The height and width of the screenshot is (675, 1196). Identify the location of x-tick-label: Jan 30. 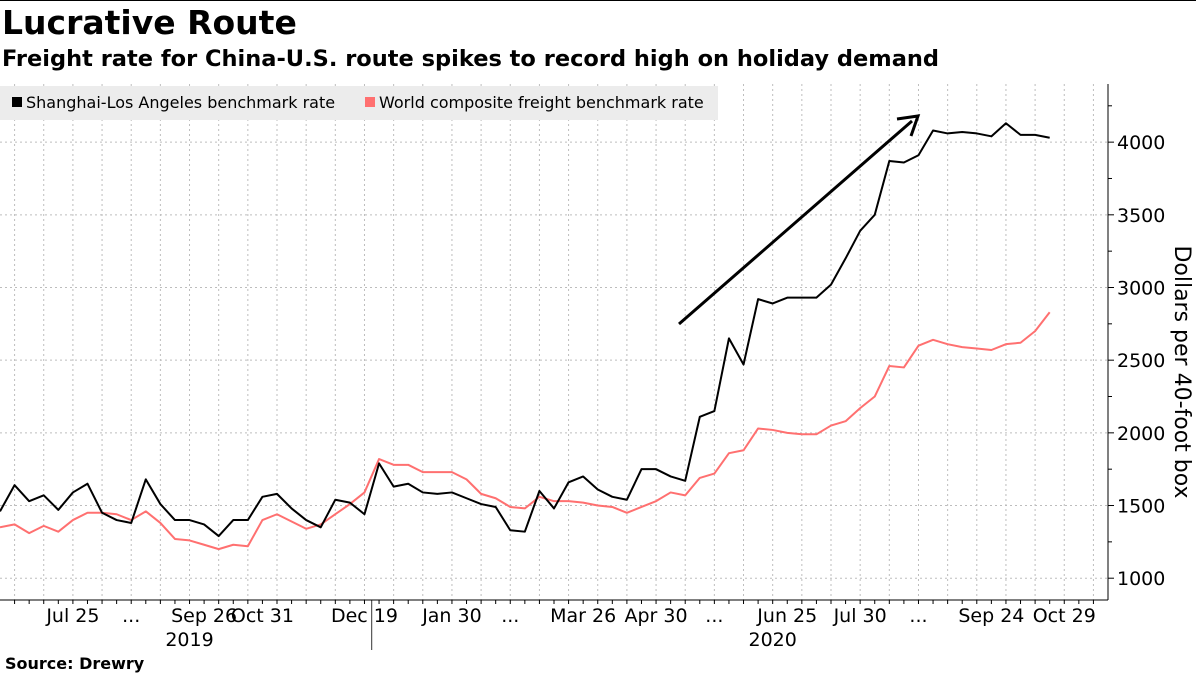
(451, 616).